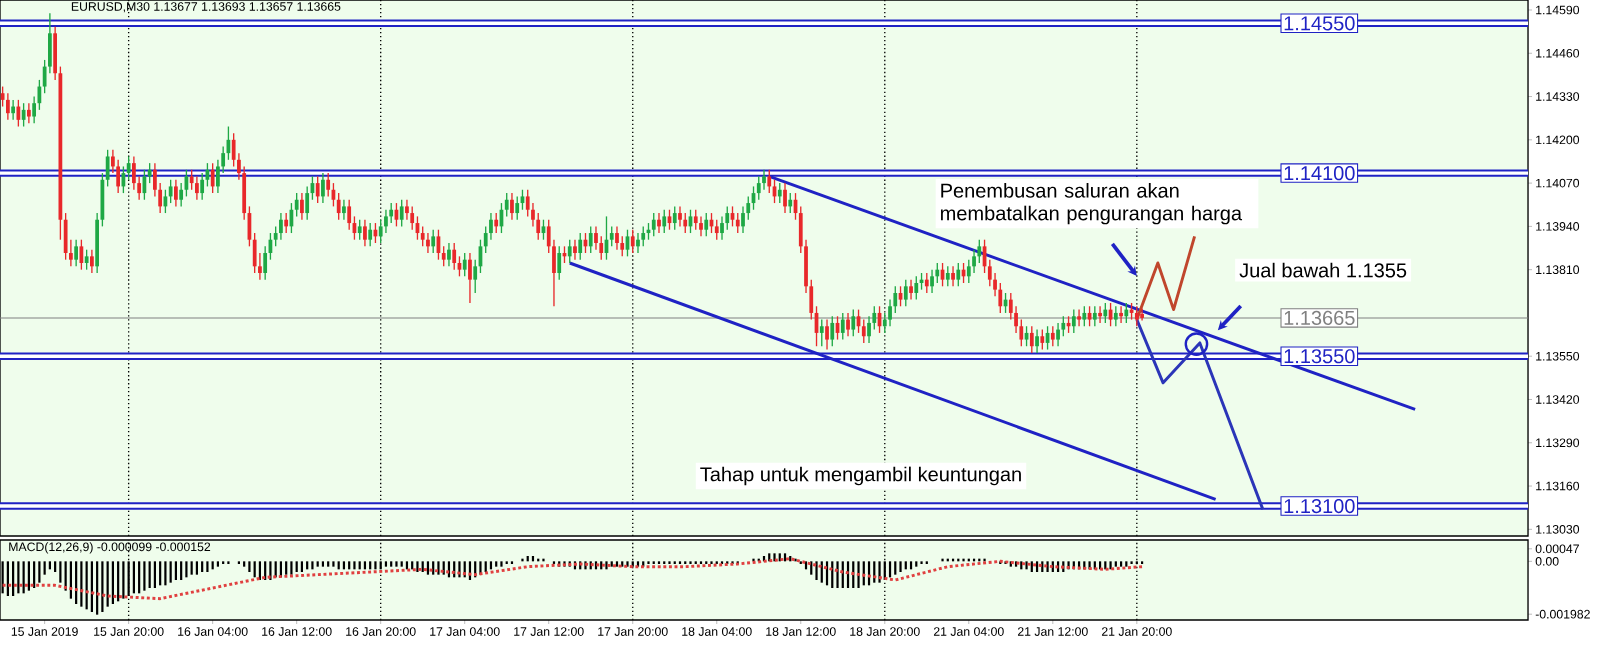  Describe the element at coordinates (1319, 506) in the screenshot. I see `ref-line-label: 1.13100` at that location.